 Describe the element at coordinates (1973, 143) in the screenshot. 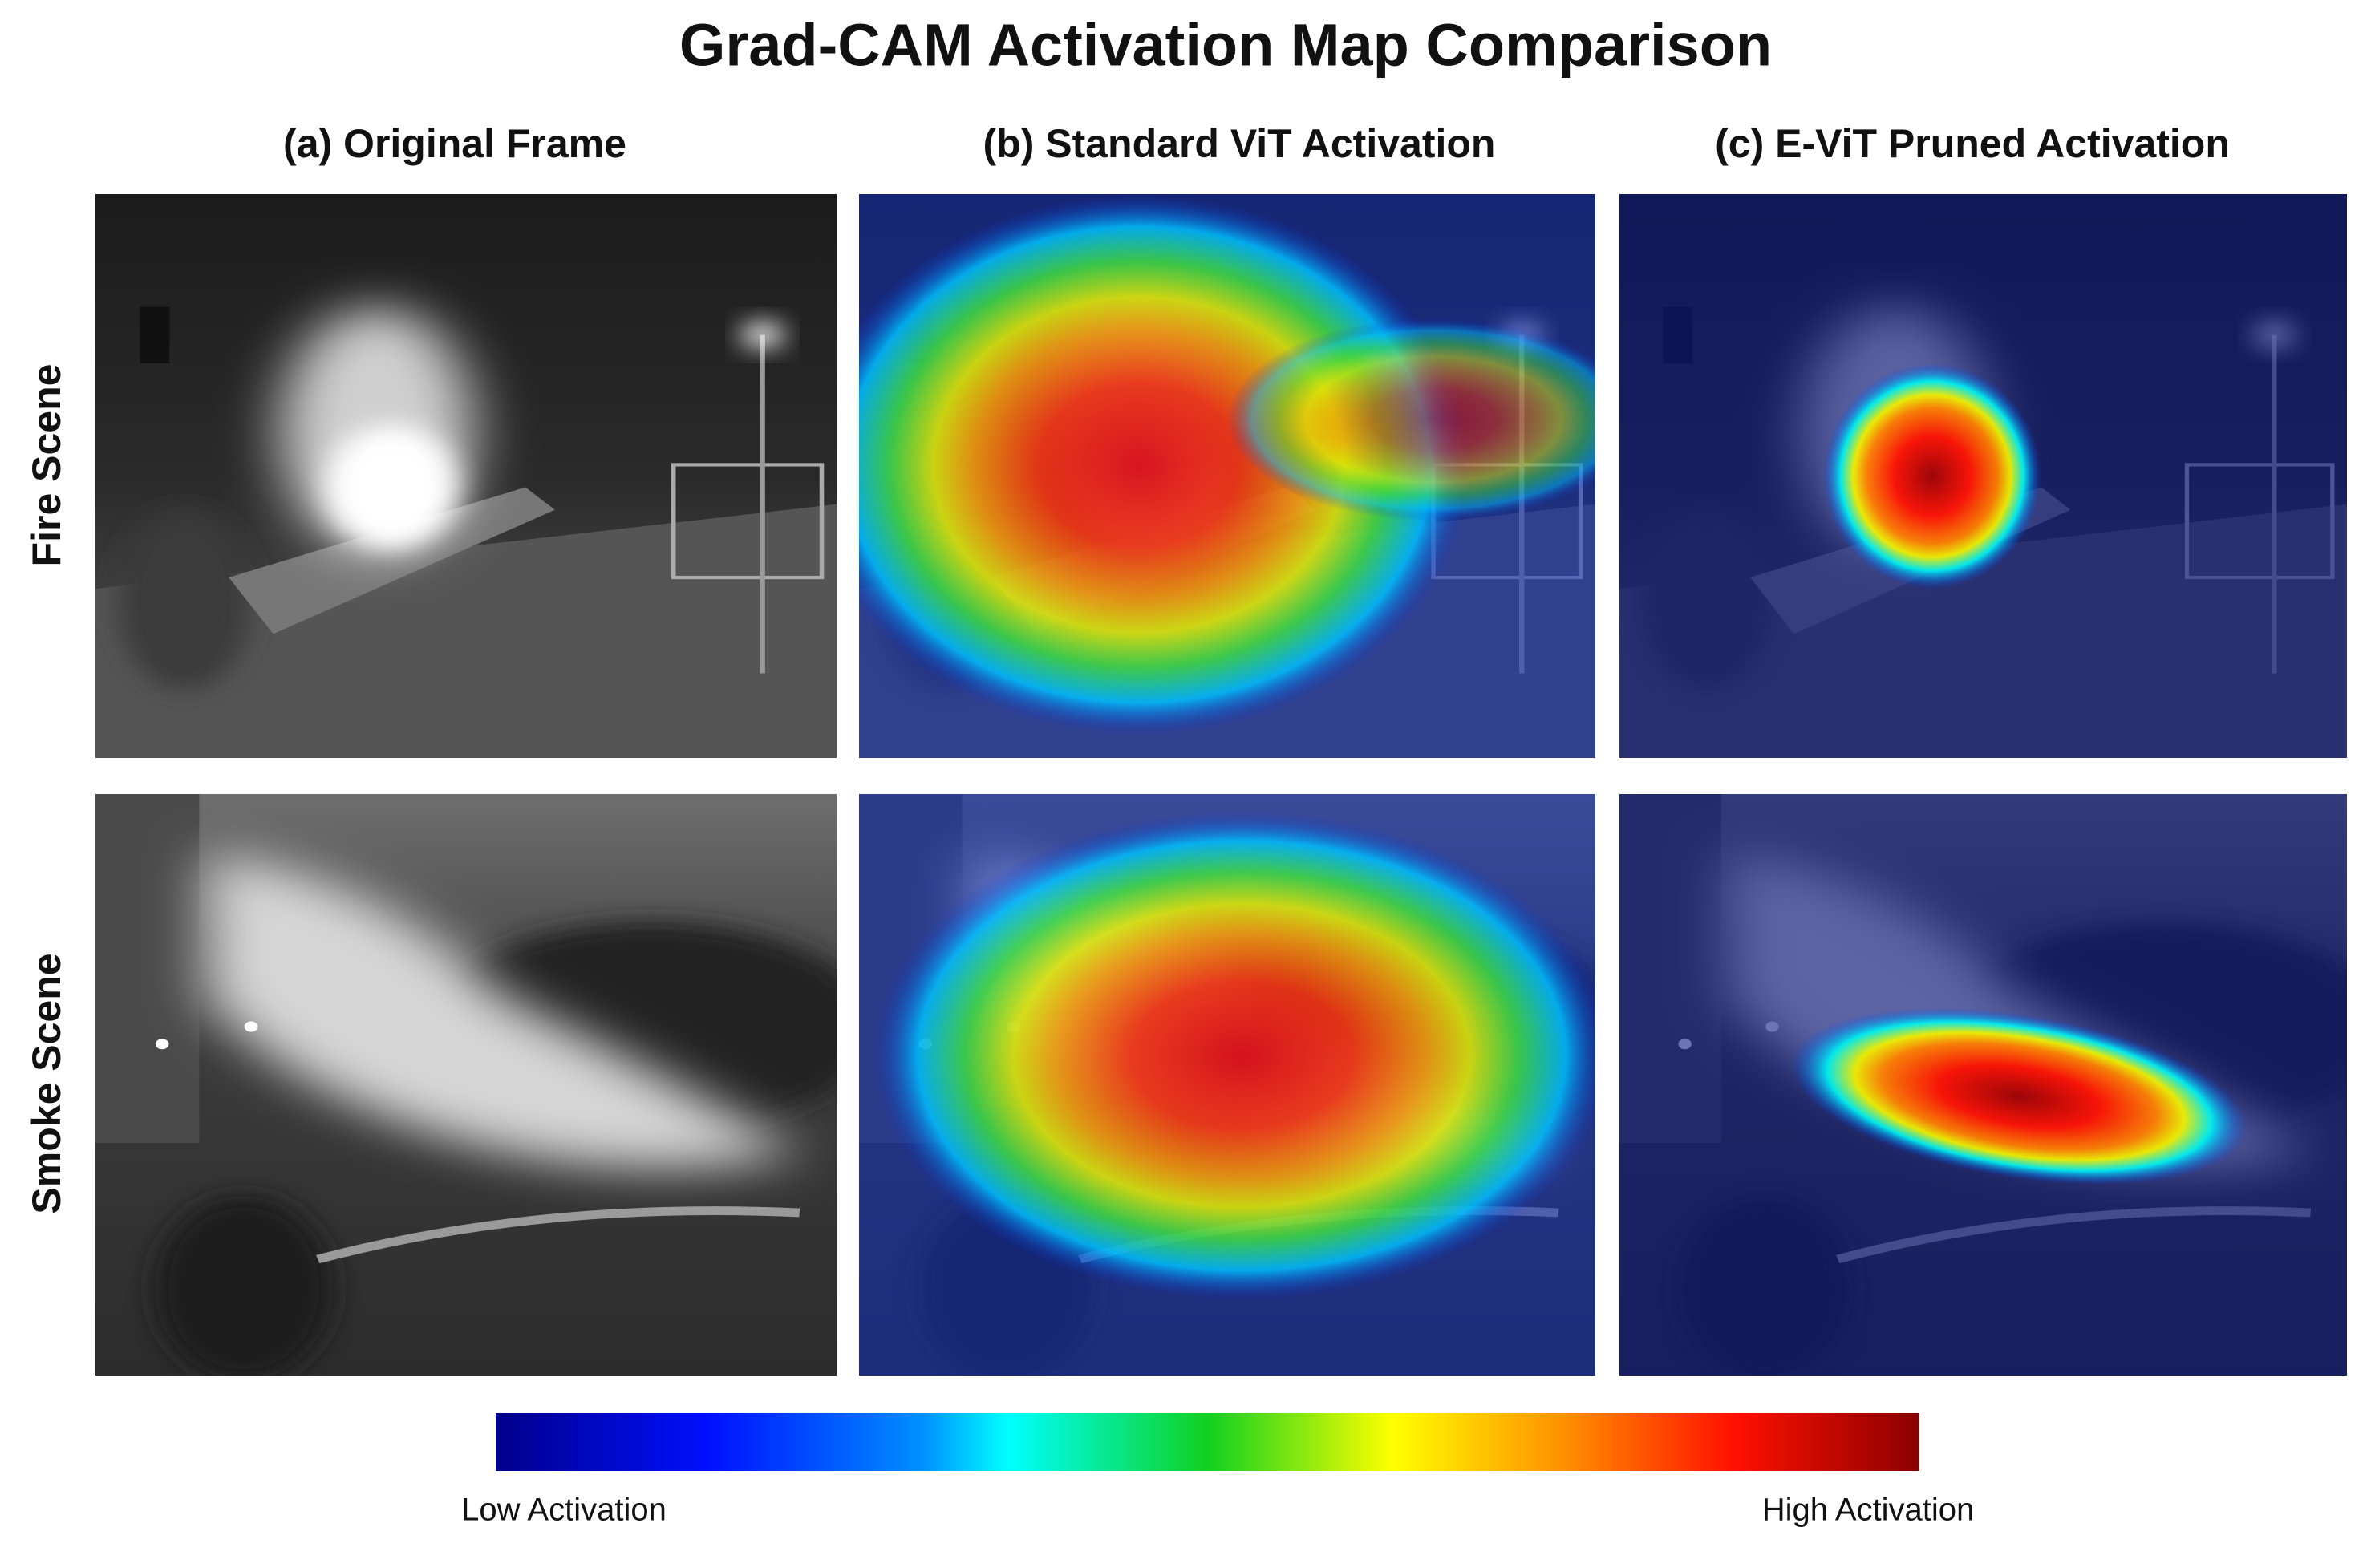

I see `column-header: (c) E-ViT Pruned Activation` at that location.